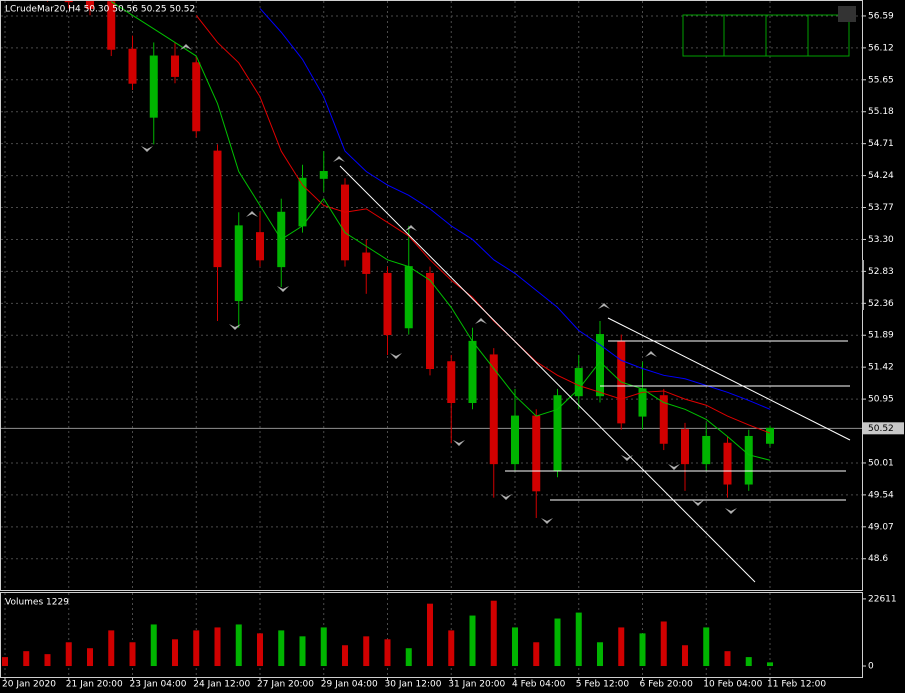 This screenshot has height=693, width=905. I want to click on y-tick-label: 54.71, so click(881, 144).